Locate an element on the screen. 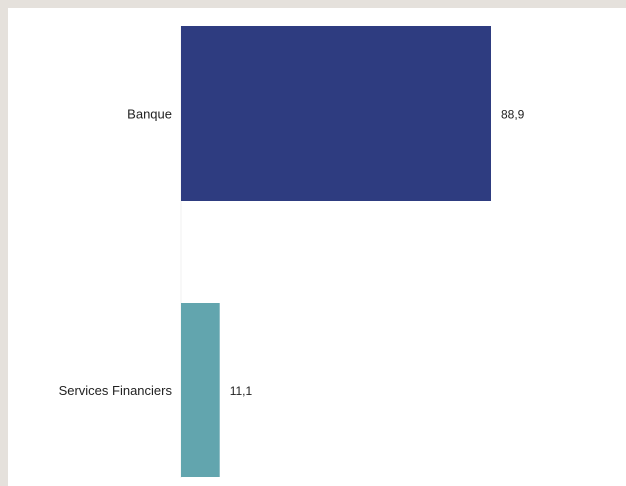 The height and width of the screenshot is (486, 626). category-label-banque: Banque is located at coordinates (149, 114).